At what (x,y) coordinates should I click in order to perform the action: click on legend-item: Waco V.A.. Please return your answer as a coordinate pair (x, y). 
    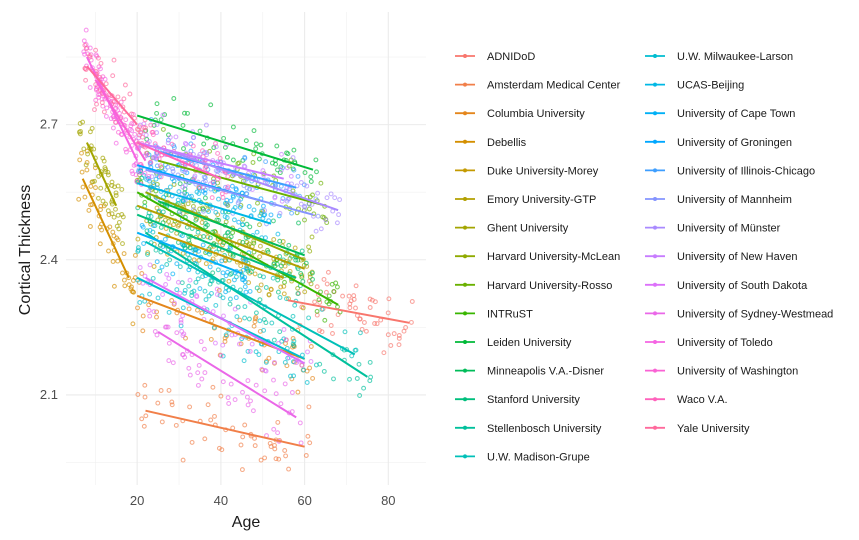
    Looking at the image, I should click on (686, 400).